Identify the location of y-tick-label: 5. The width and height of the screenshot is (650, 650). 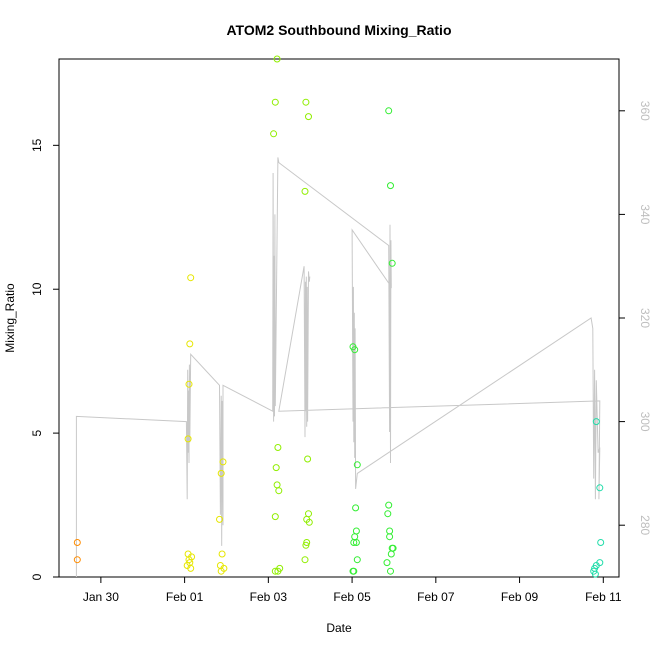
(37, 432).